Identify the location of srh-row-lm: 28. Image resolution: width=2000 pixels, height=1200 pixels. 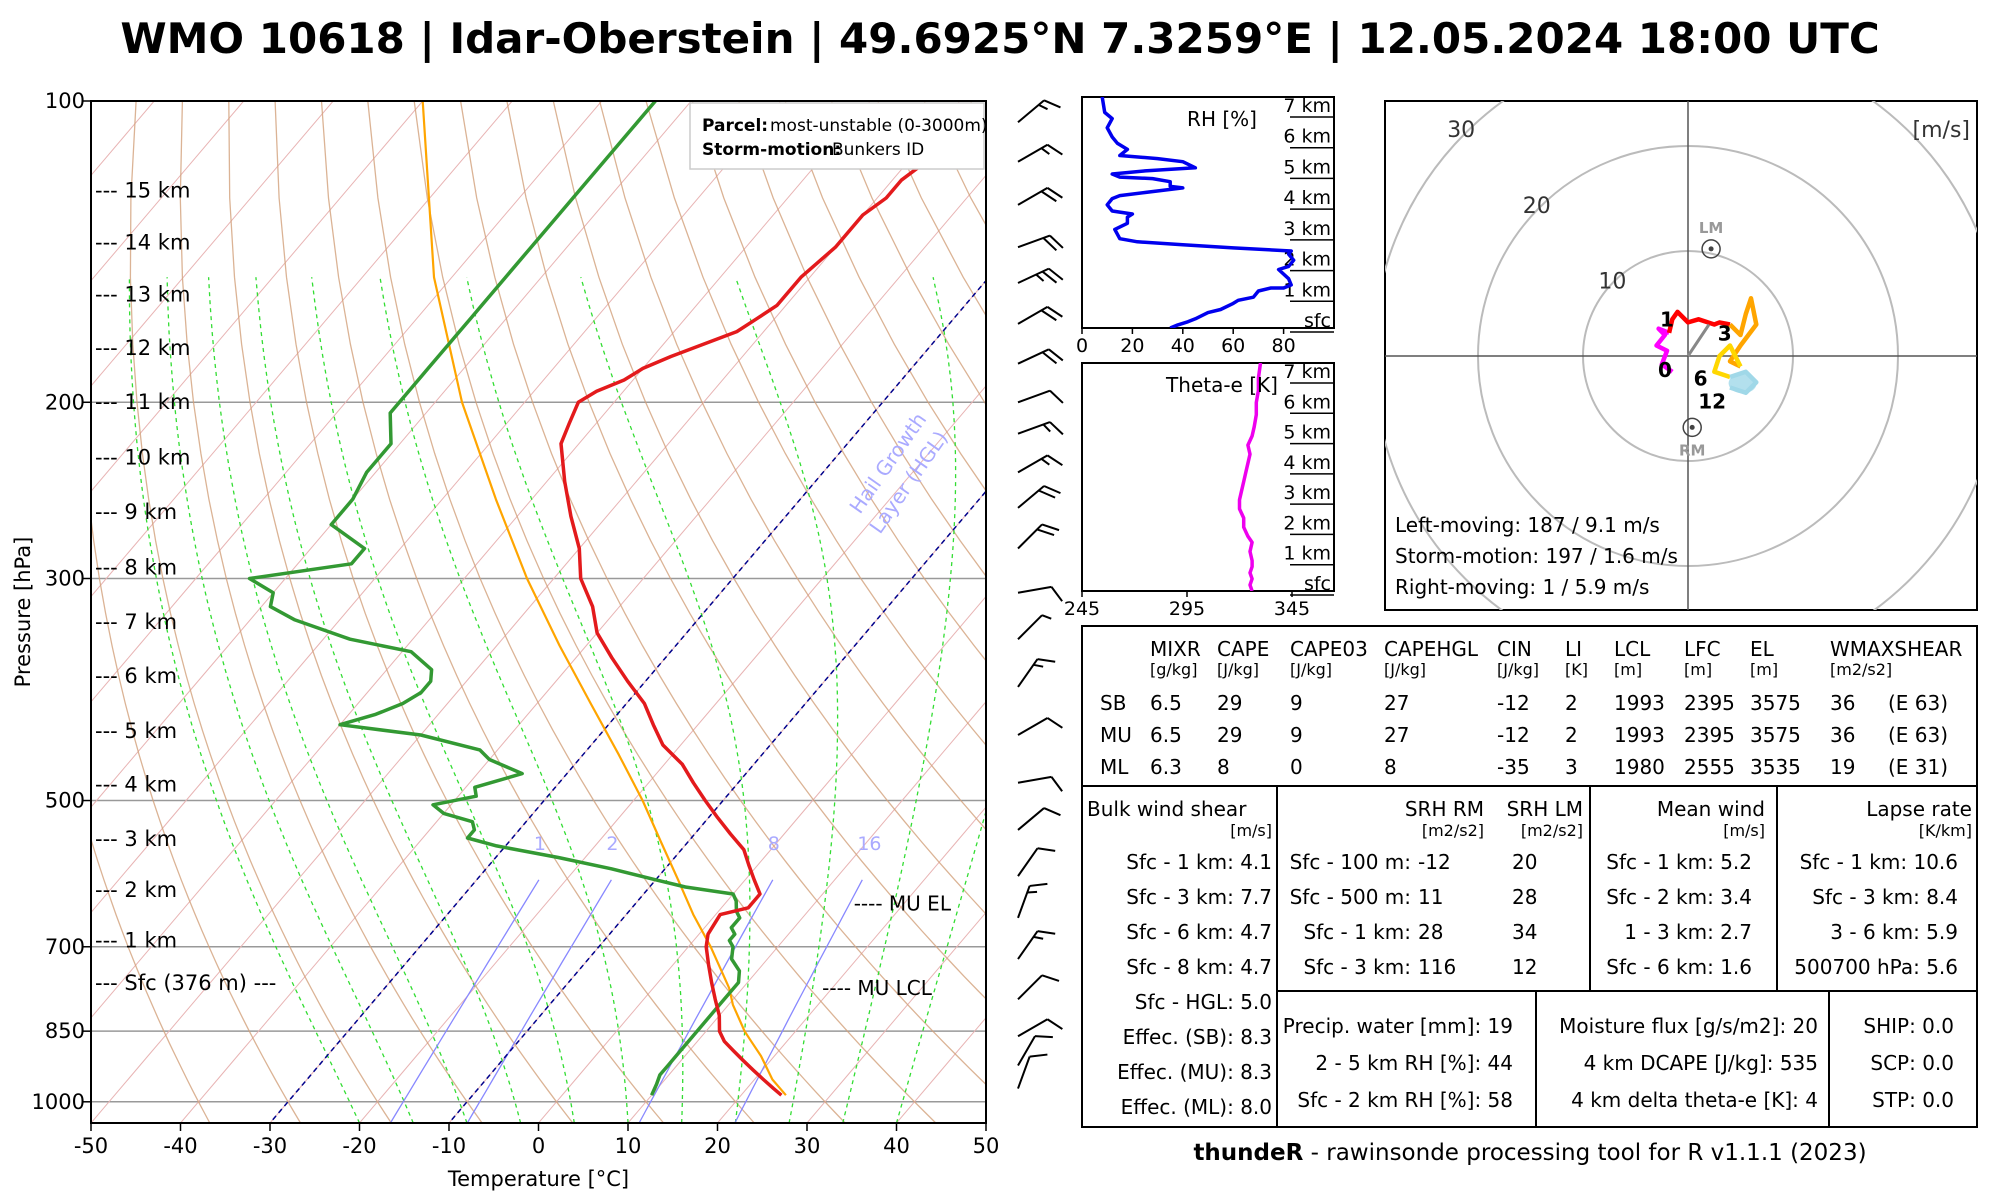
(1524, 897).